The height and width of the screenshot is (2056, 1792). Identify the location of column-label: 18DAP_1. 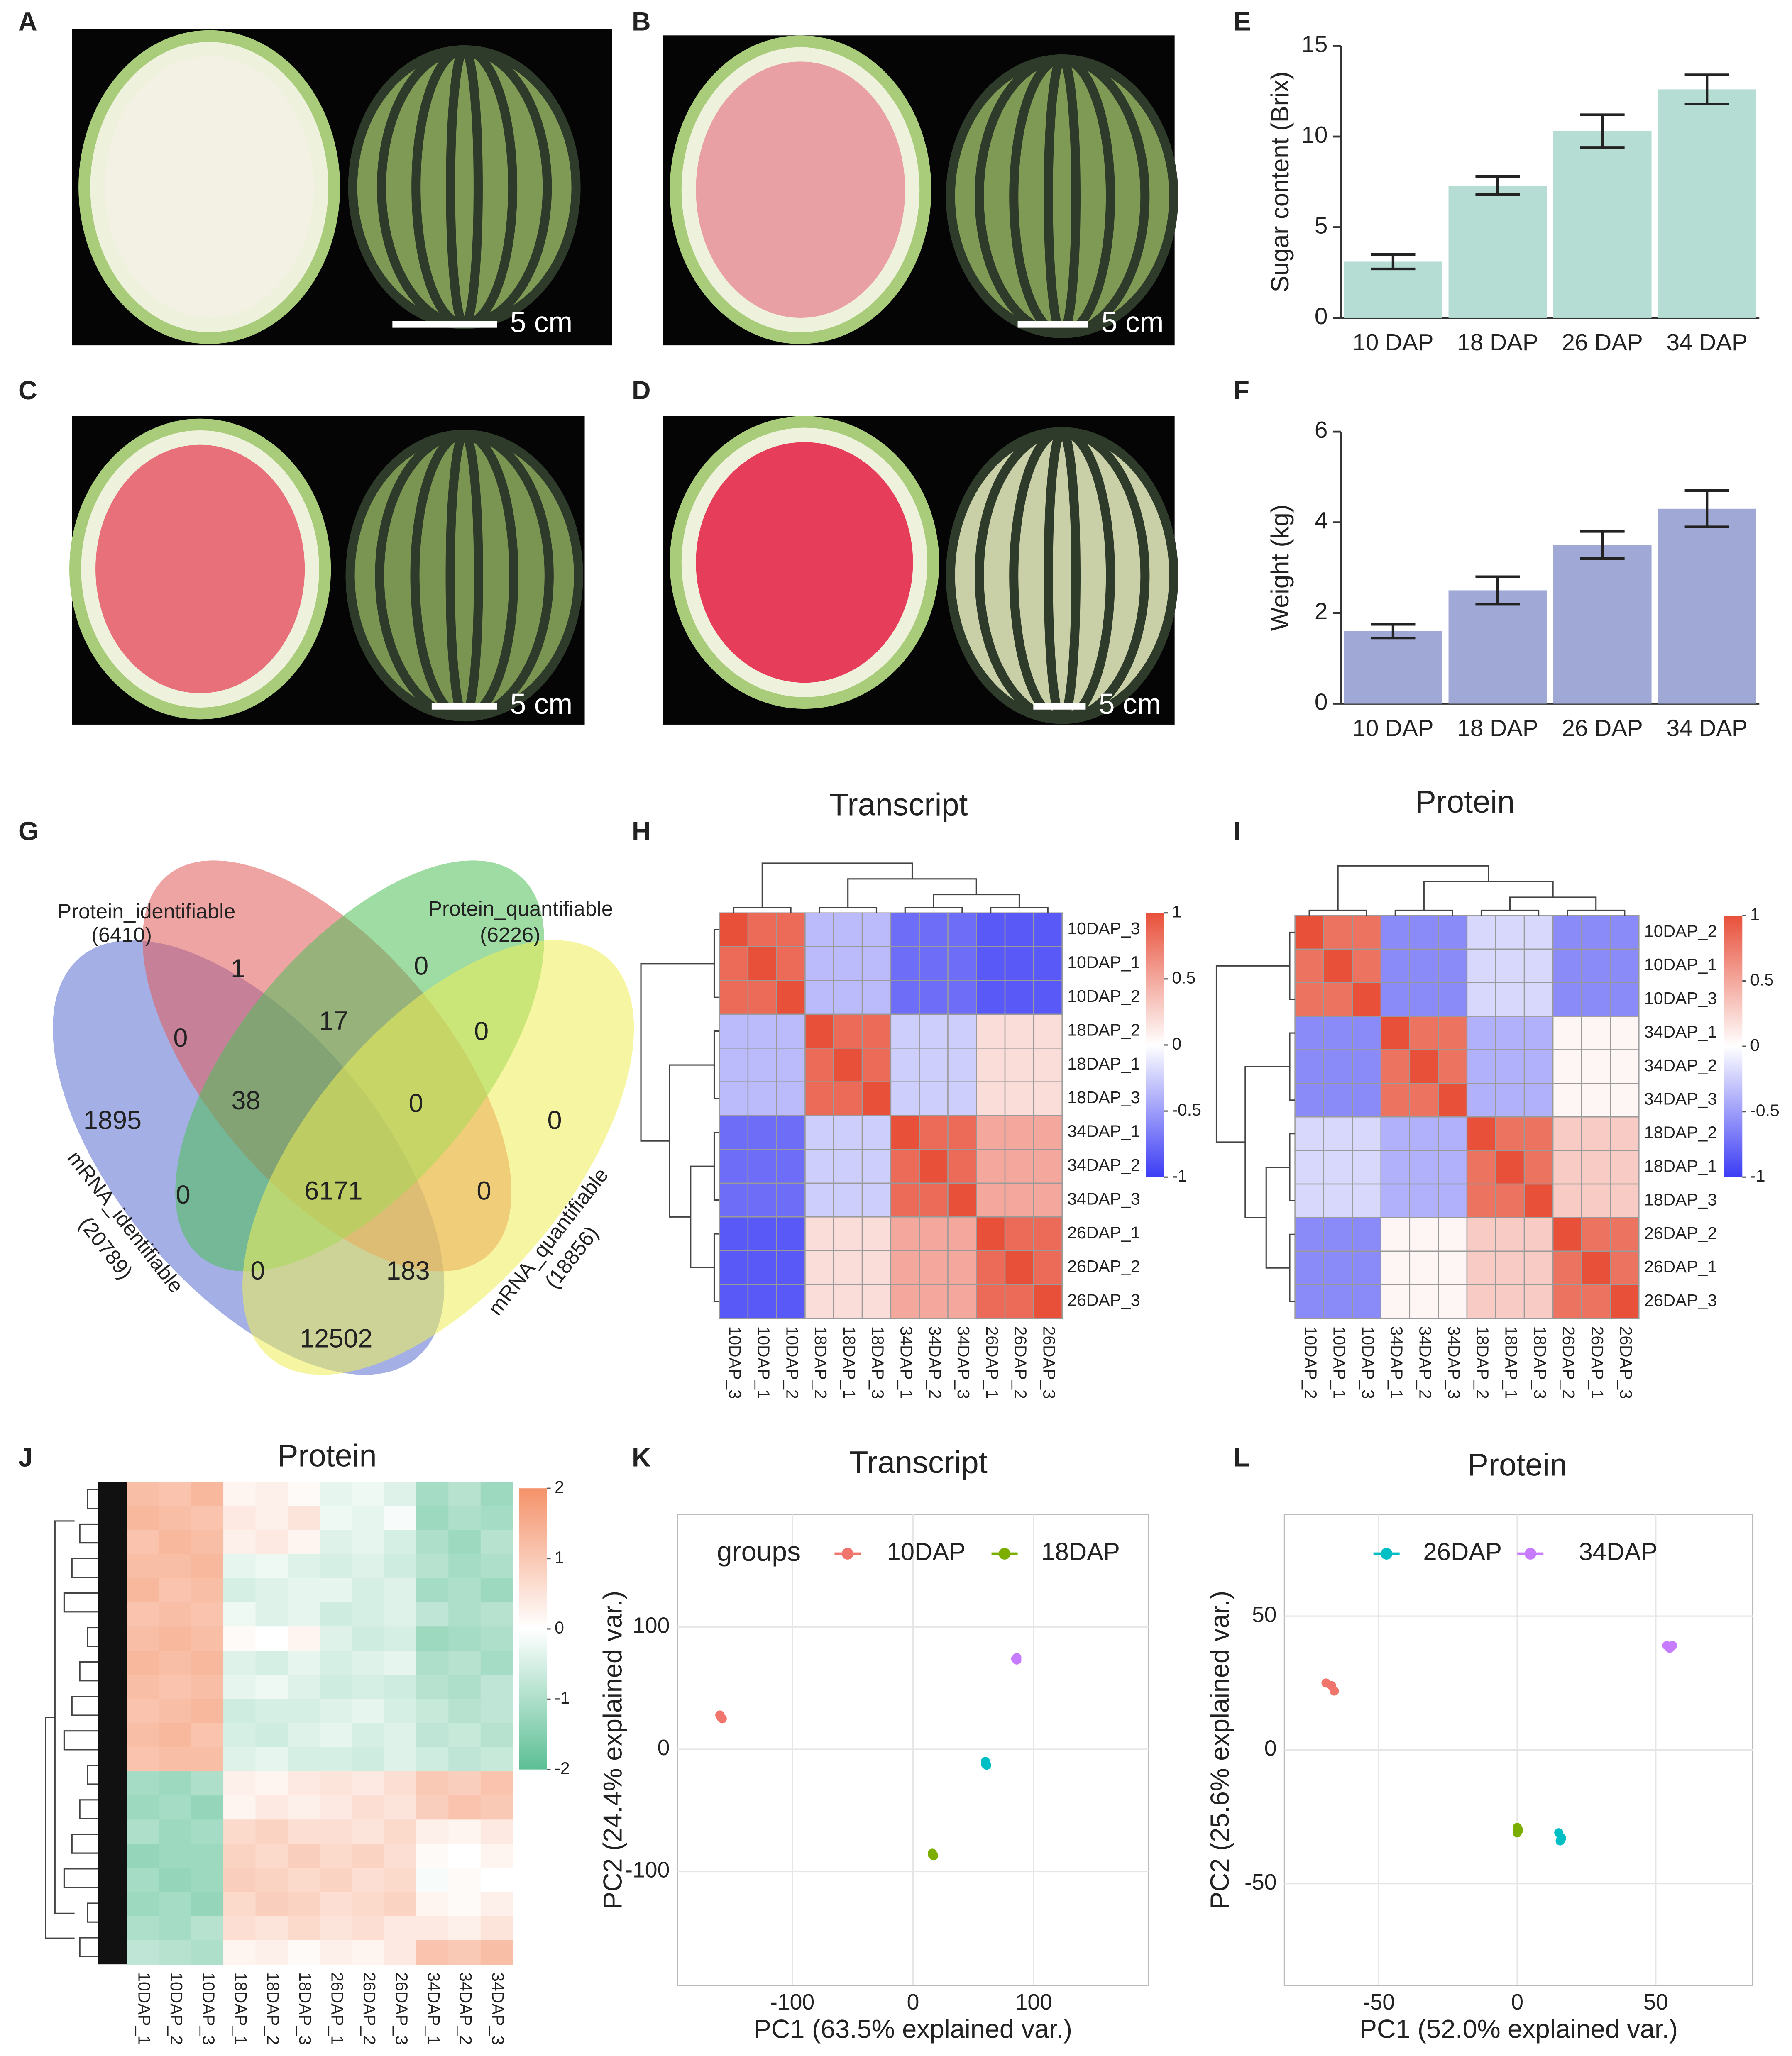
(1511, 1362).